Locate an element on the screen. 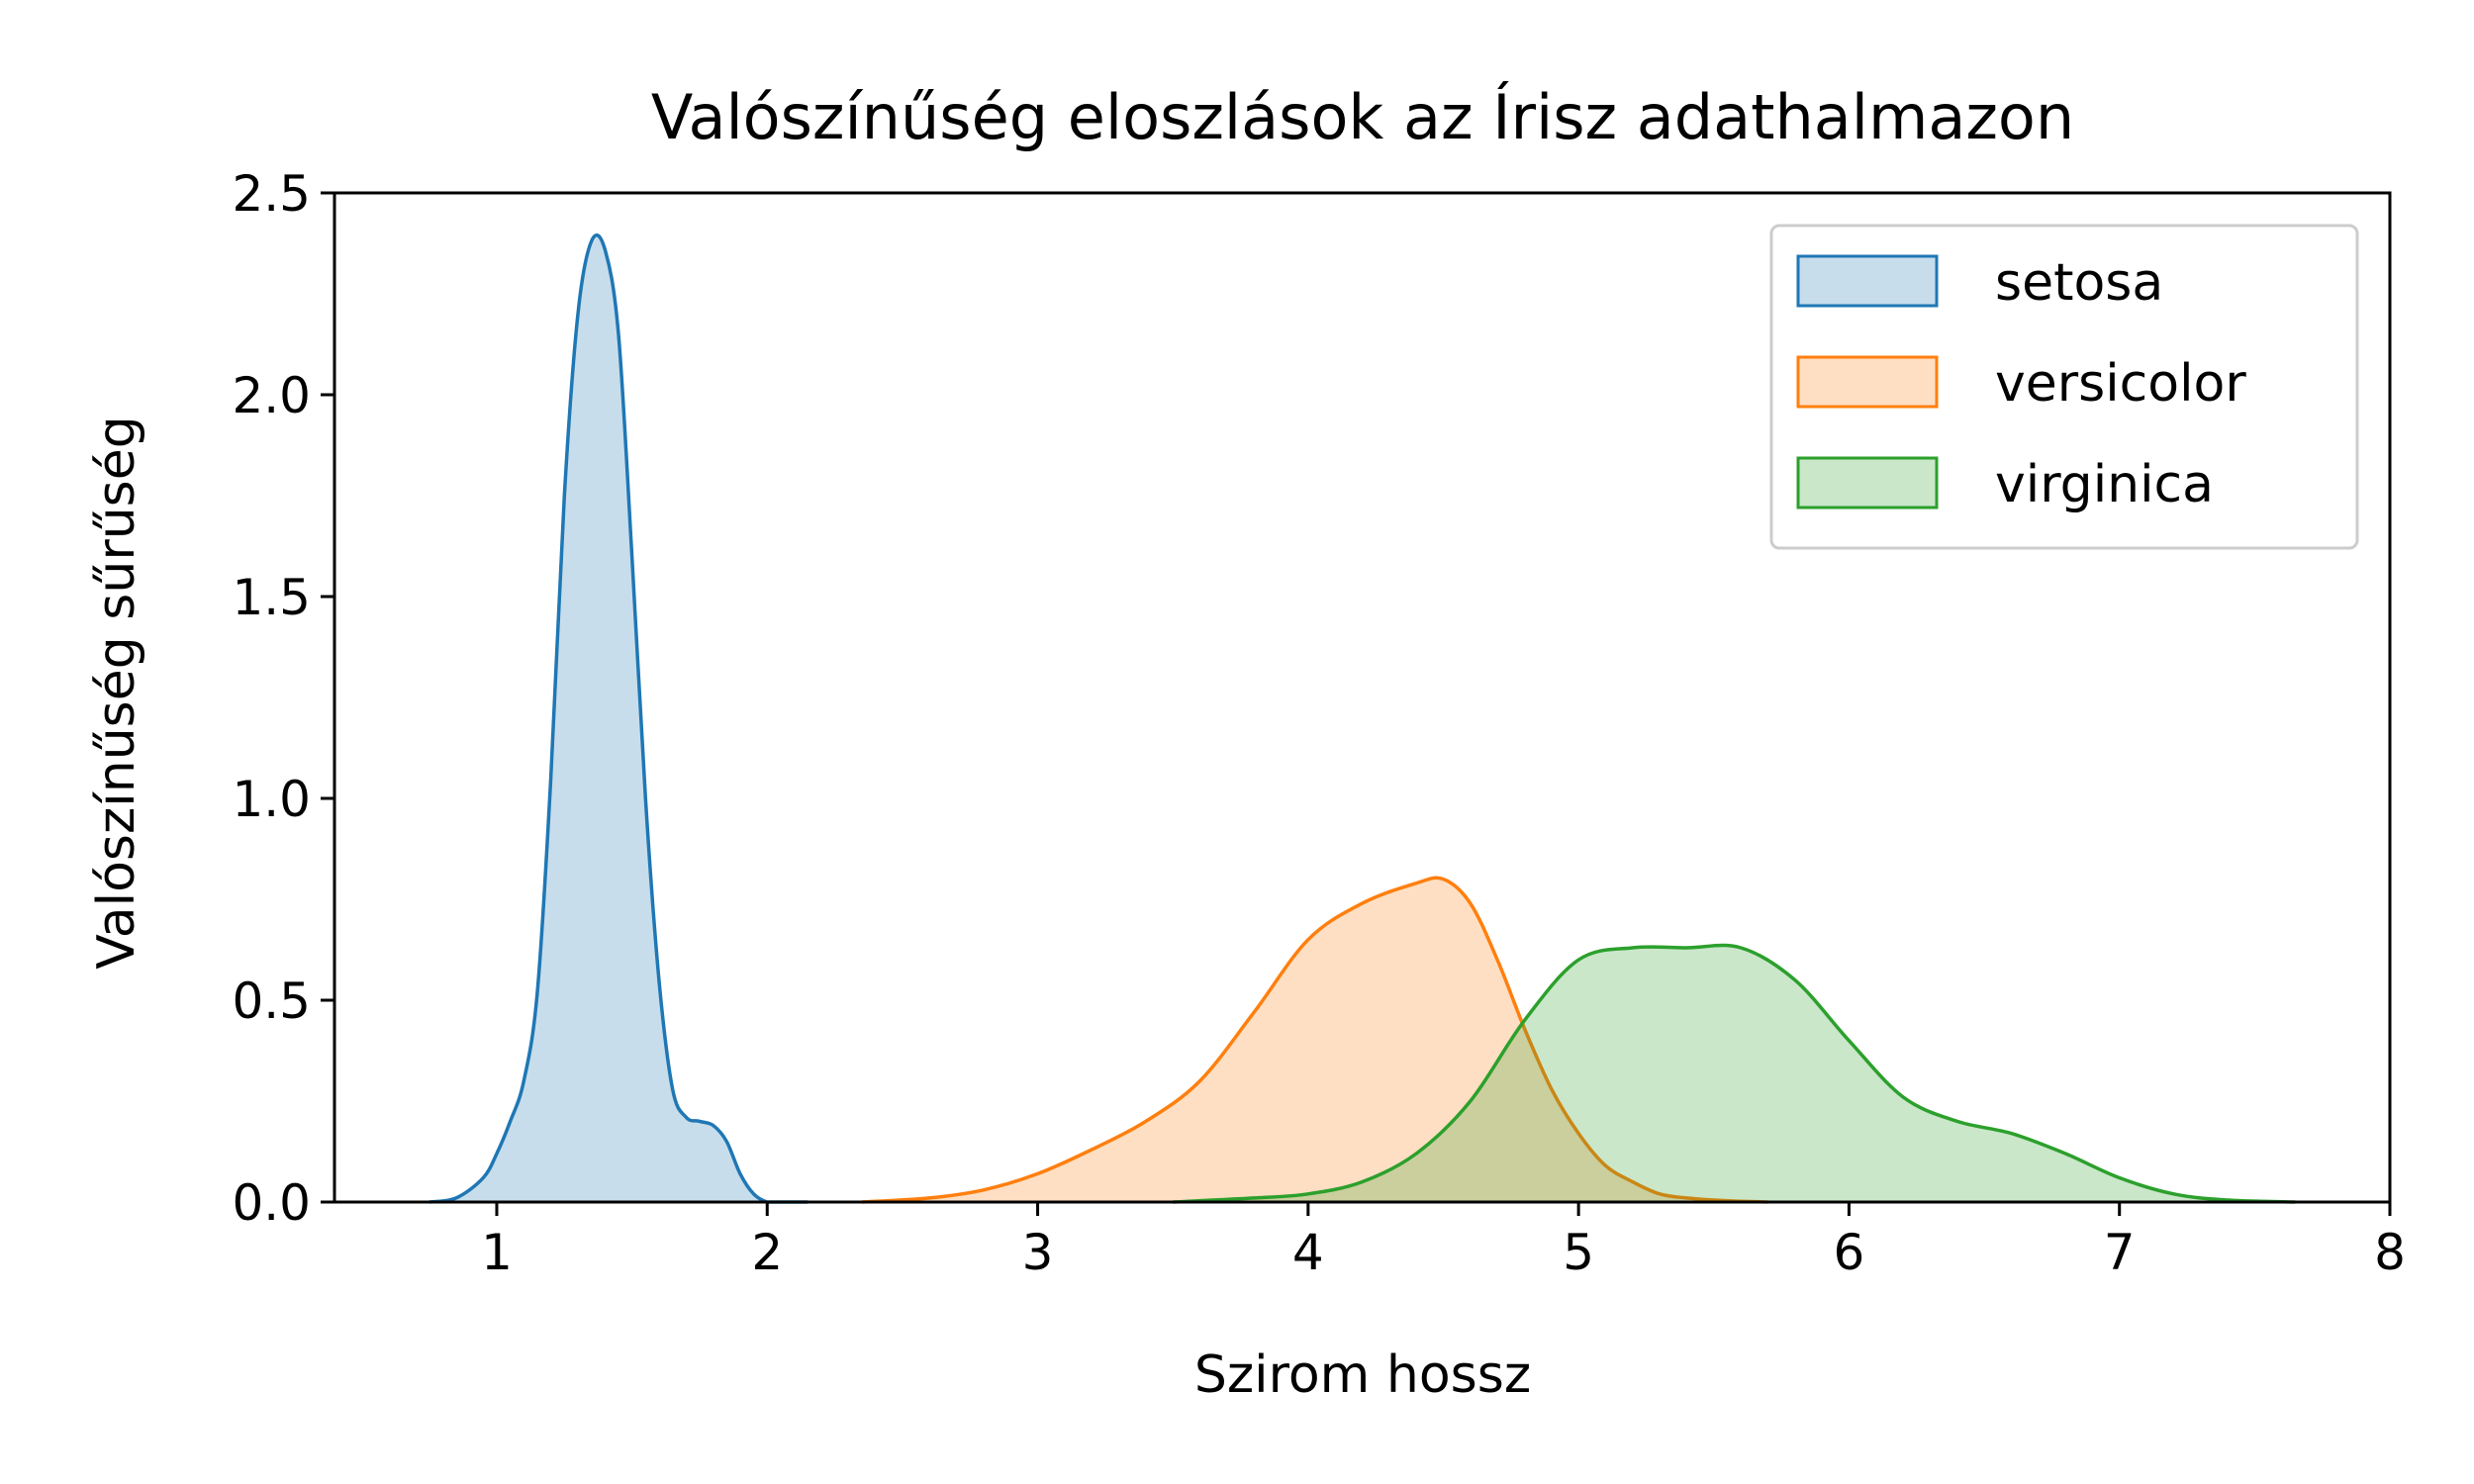 This screenshot has width=2474, height=1484. legend-label-setosa: setosa is located at coordinates (2079, 283).